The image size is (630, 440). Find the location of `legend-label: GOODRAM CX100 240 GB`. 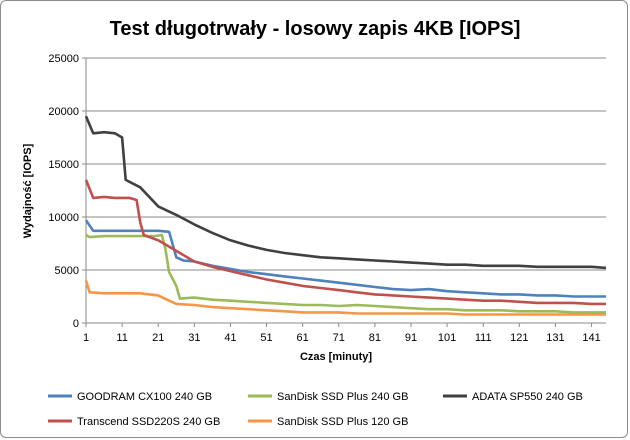

legend-label: GOODRAM CX100 240 GB is located at coordinates (144, 397).